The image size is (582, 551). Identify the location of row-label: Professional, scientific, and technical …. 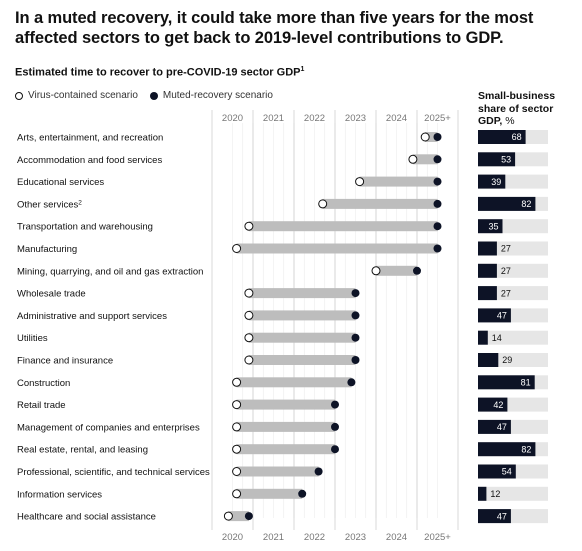
(113, 472).